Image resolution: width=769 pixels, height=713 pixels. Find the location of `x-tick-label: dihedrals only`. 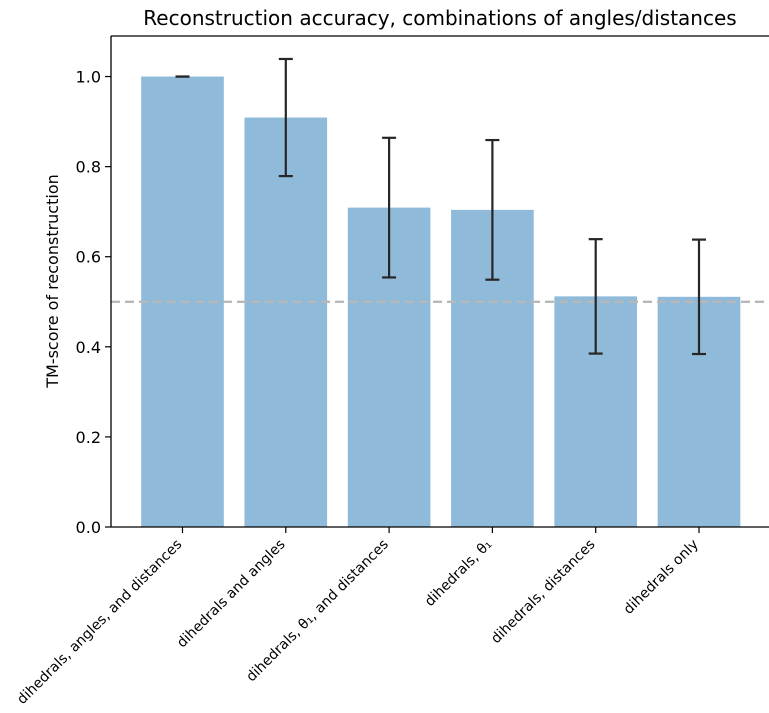

x-tick-label: dihedrals only is located at coordinates (661, 577).